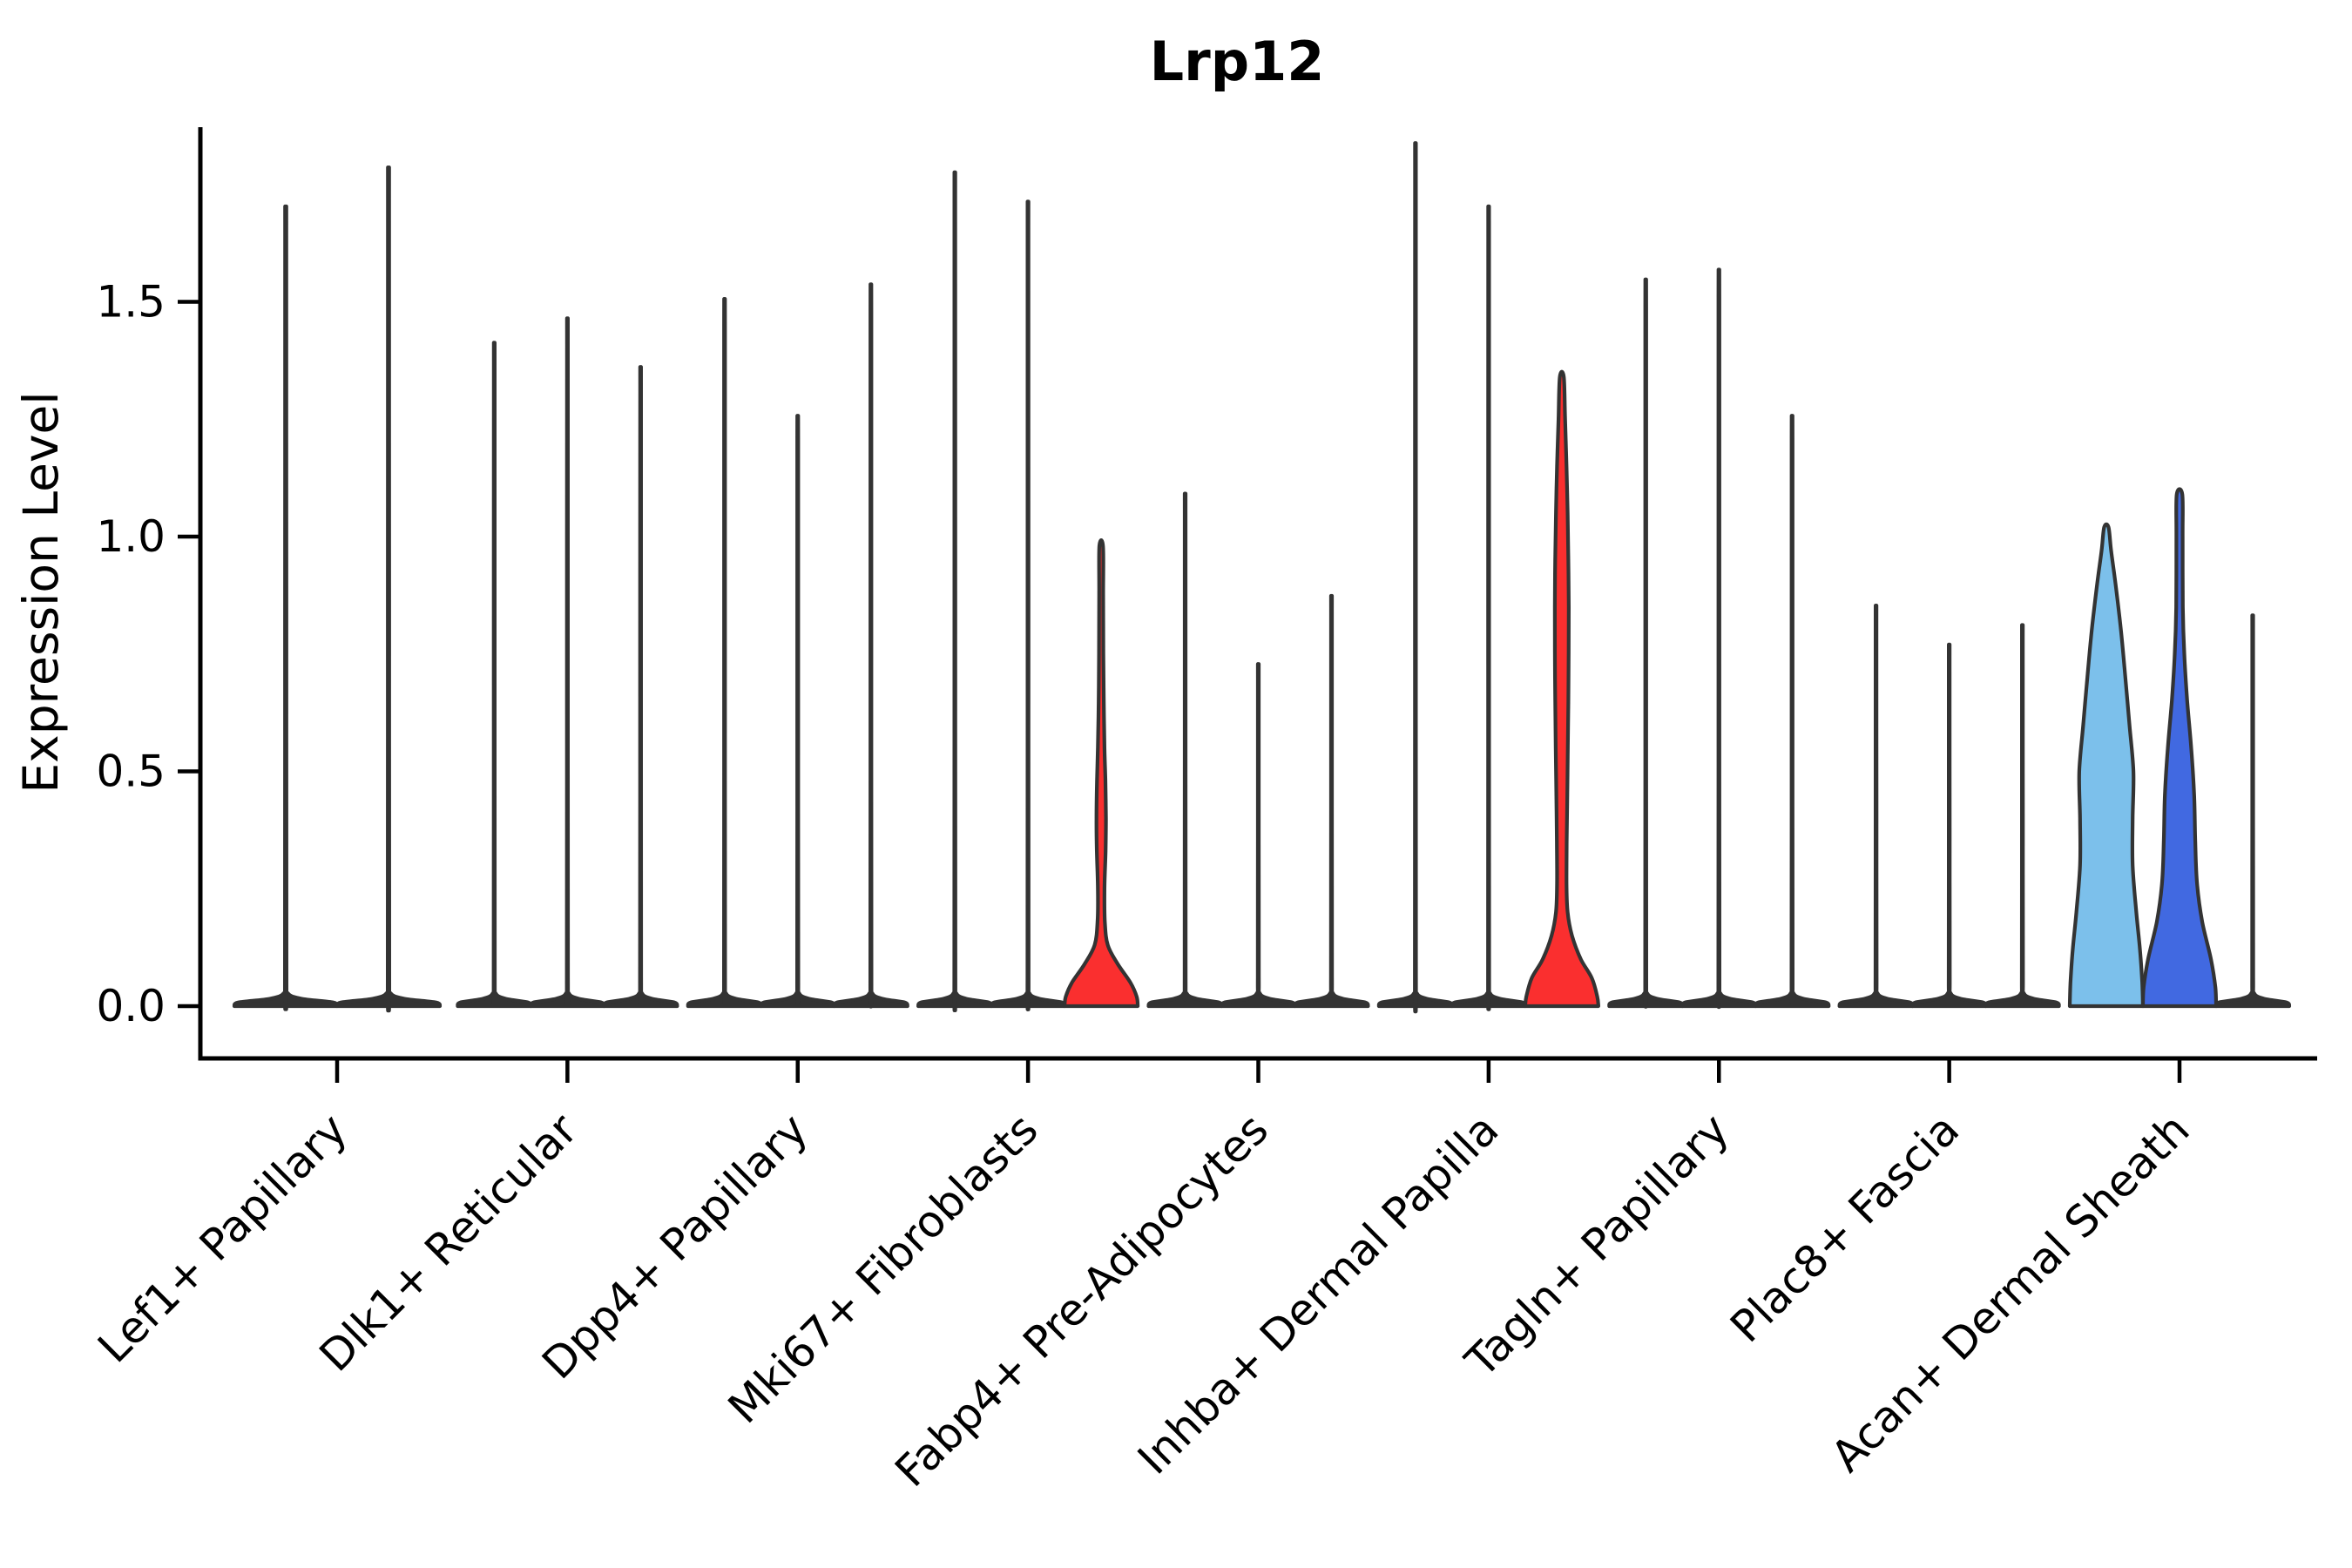 The image size is (2352, 1568). What do you see at coordinates (1081, 1300) in the screenshot?
I see `x-tick-label-fabp4-pre-adipocytes: Fabp4+ Pre-Adipocytes` at bounding box center [1081, 1300].